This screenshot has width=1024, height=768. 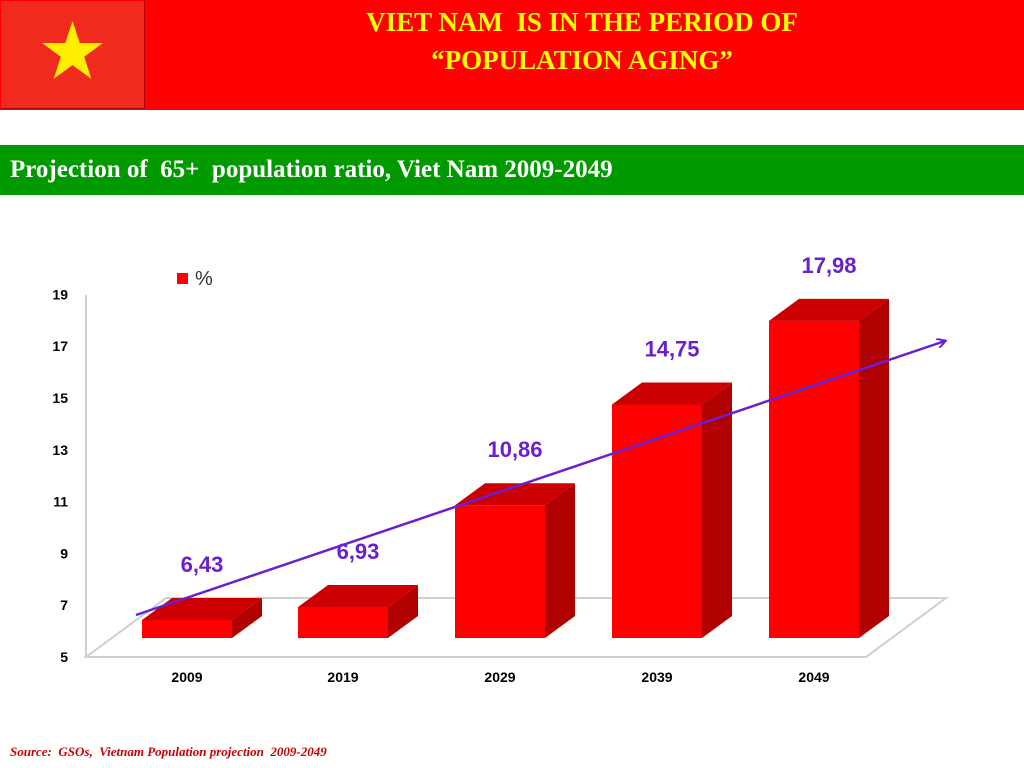 What do you see at coordinates (582, 22) in the screenshot?
I see `page-title-line-1: VIET NAM IS IN THE PERIOD OF` at bounding box center [582, 22].